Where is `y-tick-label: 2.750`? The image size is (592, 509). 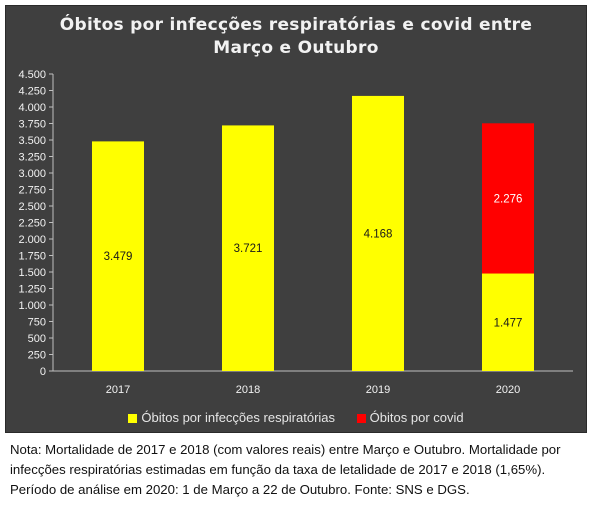
y-tick-label: 2.750 is located at coordinates (32, 191).